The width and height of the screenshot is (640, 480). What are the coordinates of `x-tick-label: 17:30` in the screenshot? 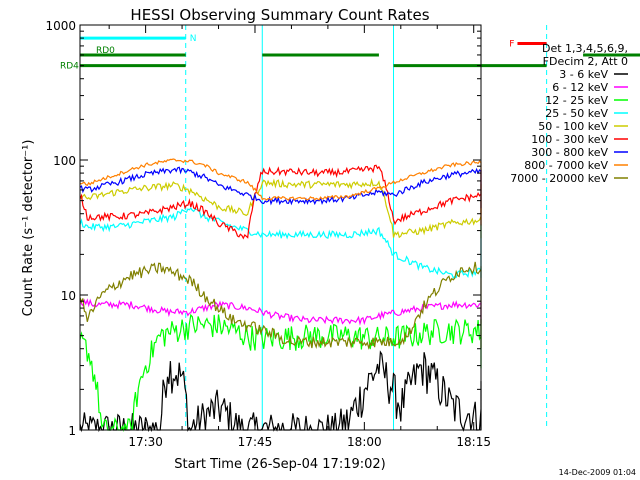 It's located at (145, 442).